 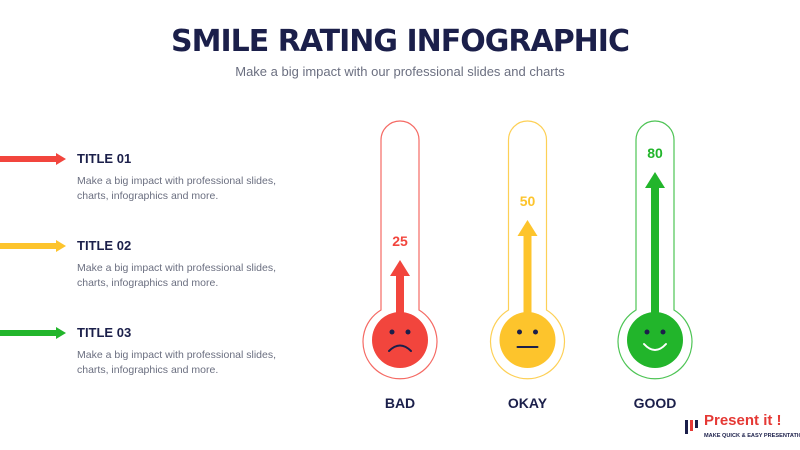 What do you see at coordinates (752, 436) in the screenshot?
I see `logo-tagline: MAKE QUICK & EASY PRESENTATIONS` at bounding box center [752, 436].